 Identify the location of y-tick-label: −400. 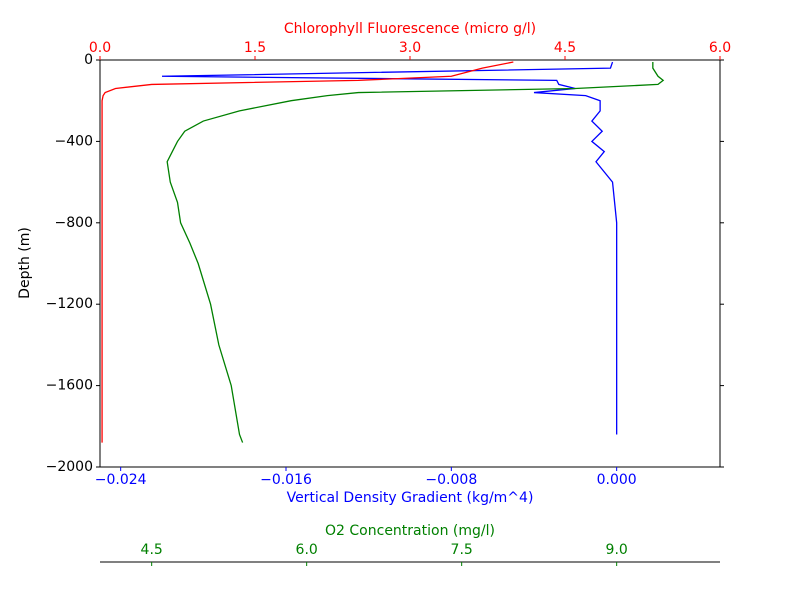
(74, 141).